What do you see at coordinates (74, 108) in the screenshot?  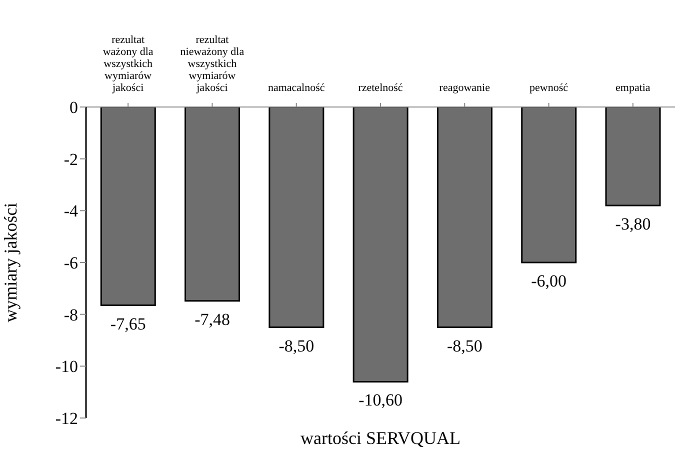 I see `y-tick-label: 0` at bounding box center [74, 108].